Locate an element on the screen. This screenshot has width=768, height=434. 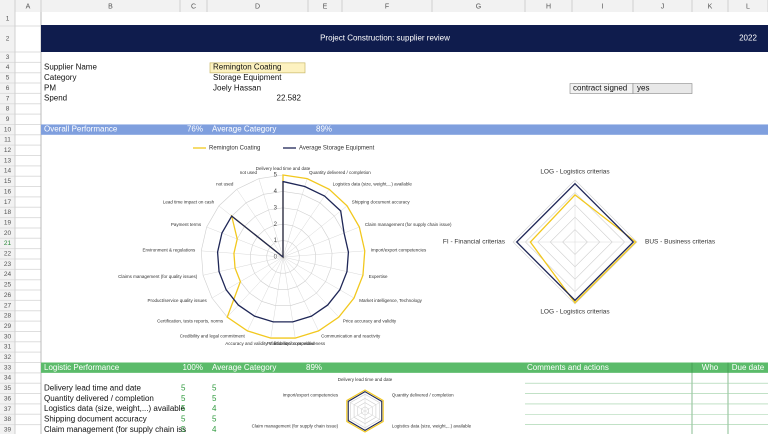
axis-label: Expertise is located at coordinates (378, 276).